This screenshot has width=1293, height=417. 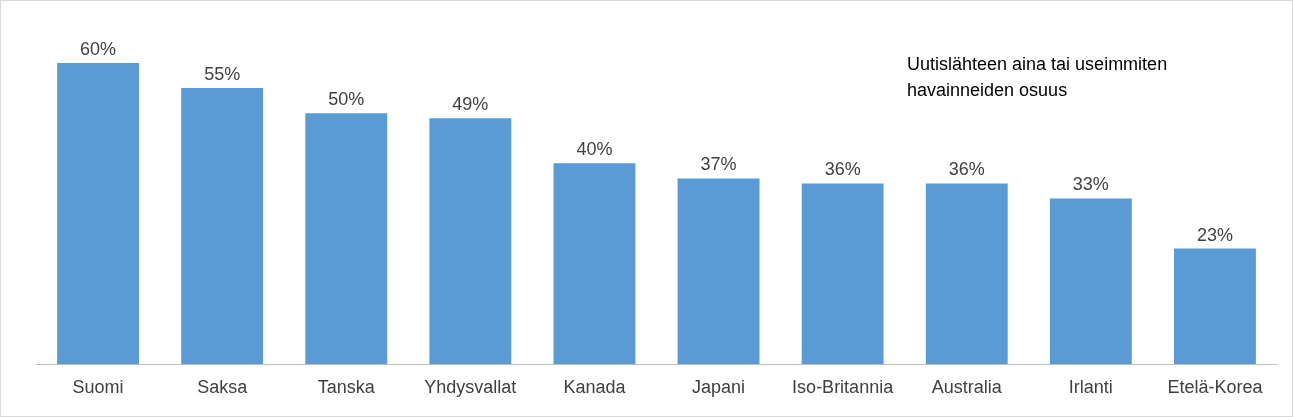 I want to click on data-label: 50%, so click(x=346, y=99).